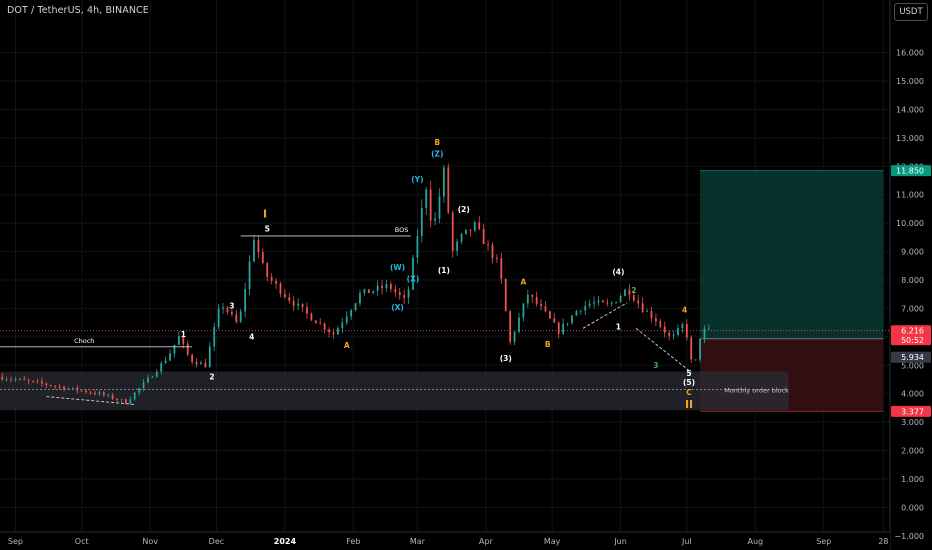  Describe the element at coordinates (909, 536) in the screenshot. I see `price-tick-label: −1.000` at that location.